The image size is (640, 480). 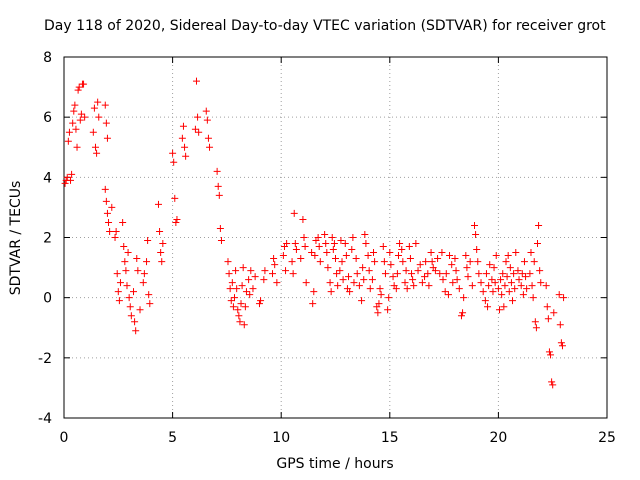 I want to click on y-tick-label: 4, so click(x=47, y=178).